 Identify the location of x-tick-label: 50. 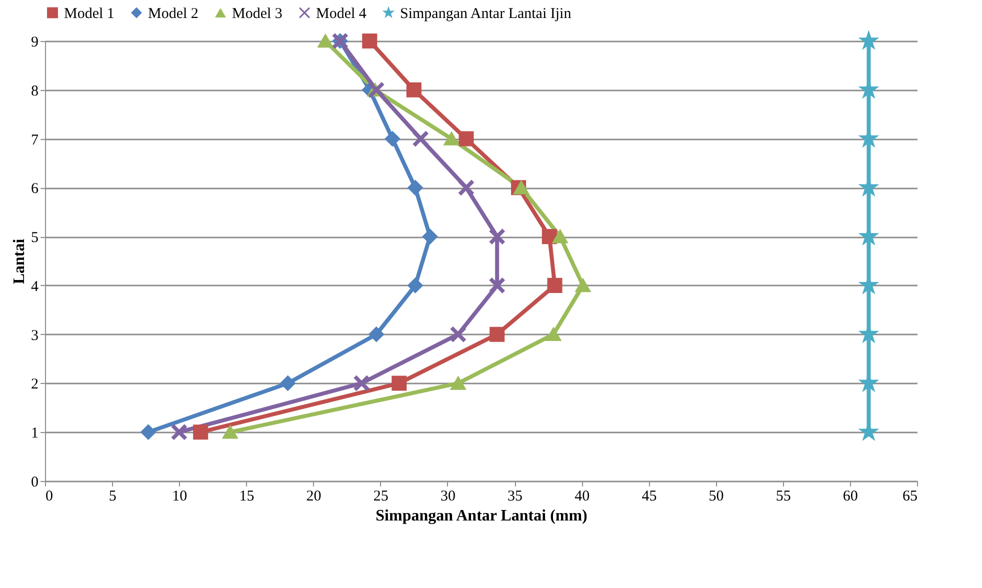
(716, 496).